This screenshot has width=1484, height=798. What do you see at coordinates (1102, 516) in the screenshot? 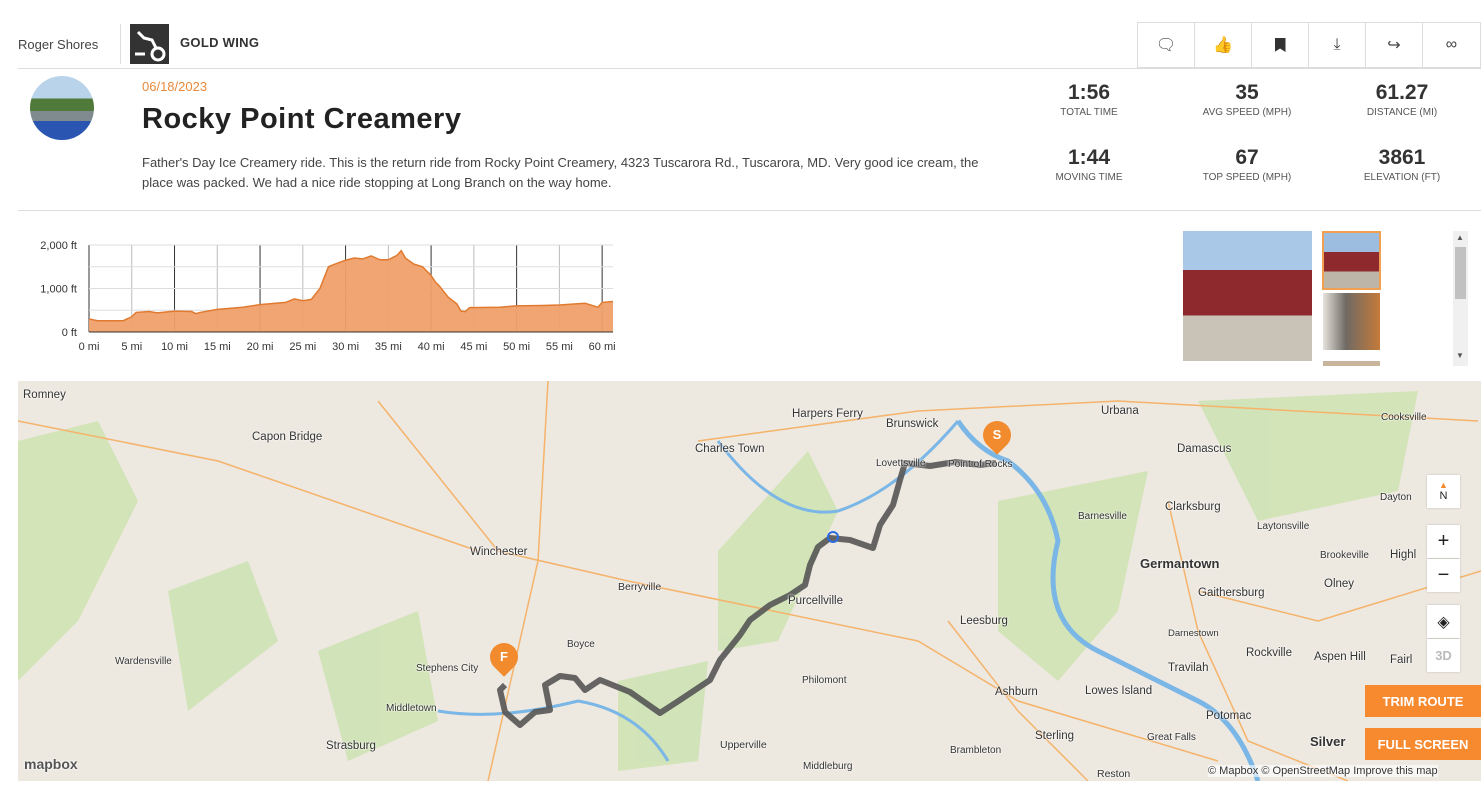
I see `map-label: Barnesville` at bounding box center [1102, 516].